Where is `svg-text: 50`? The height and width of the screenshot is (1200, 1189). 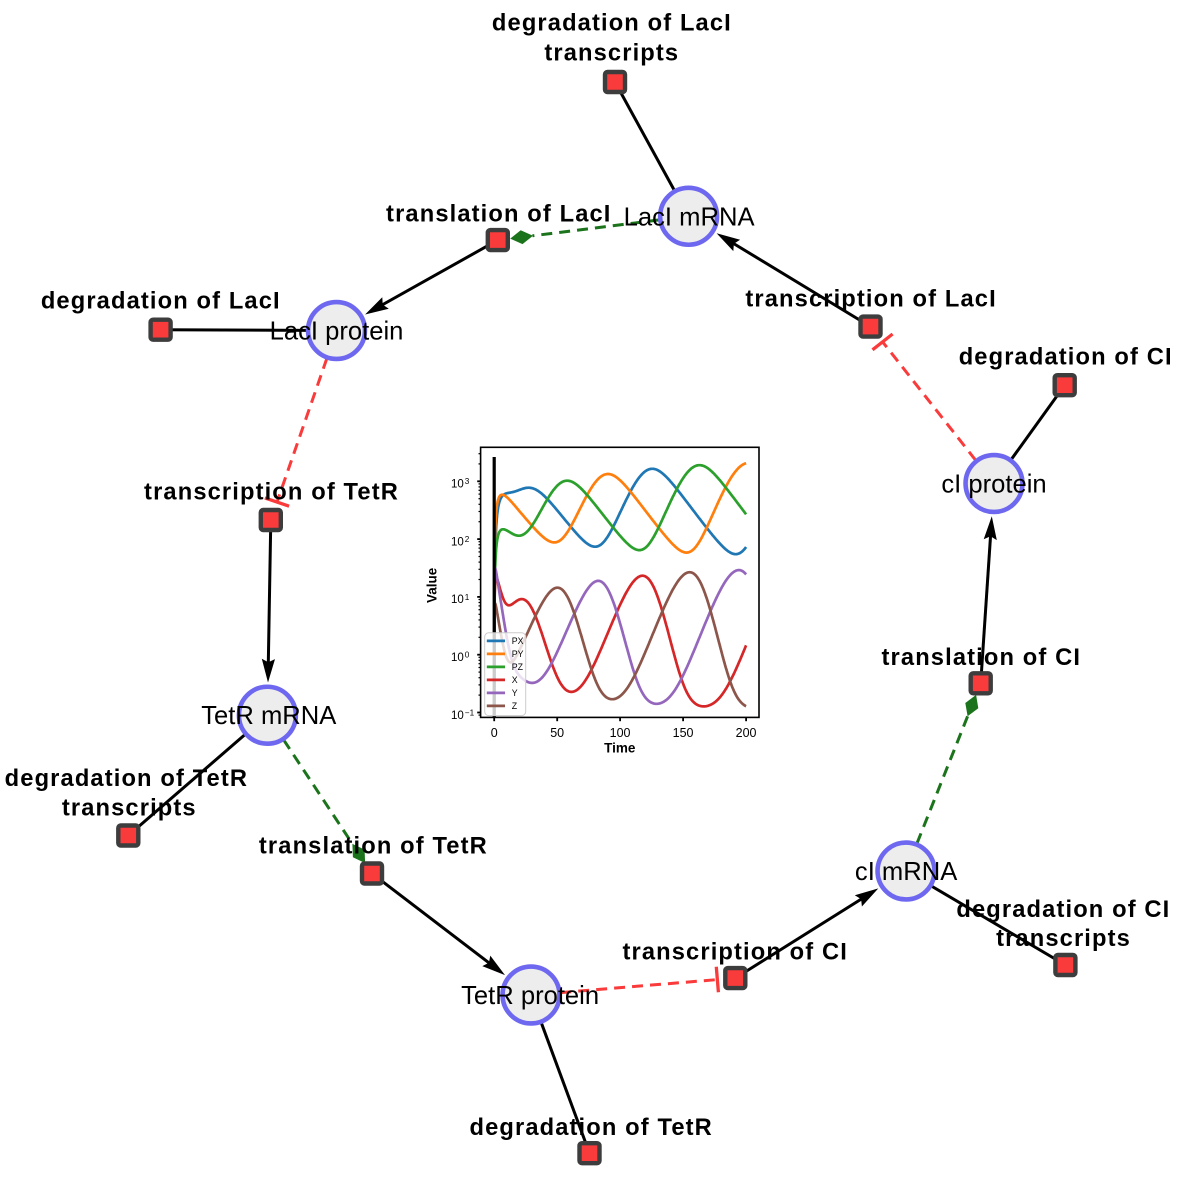 svg-text: 50 is located at coordinates (557, 733).